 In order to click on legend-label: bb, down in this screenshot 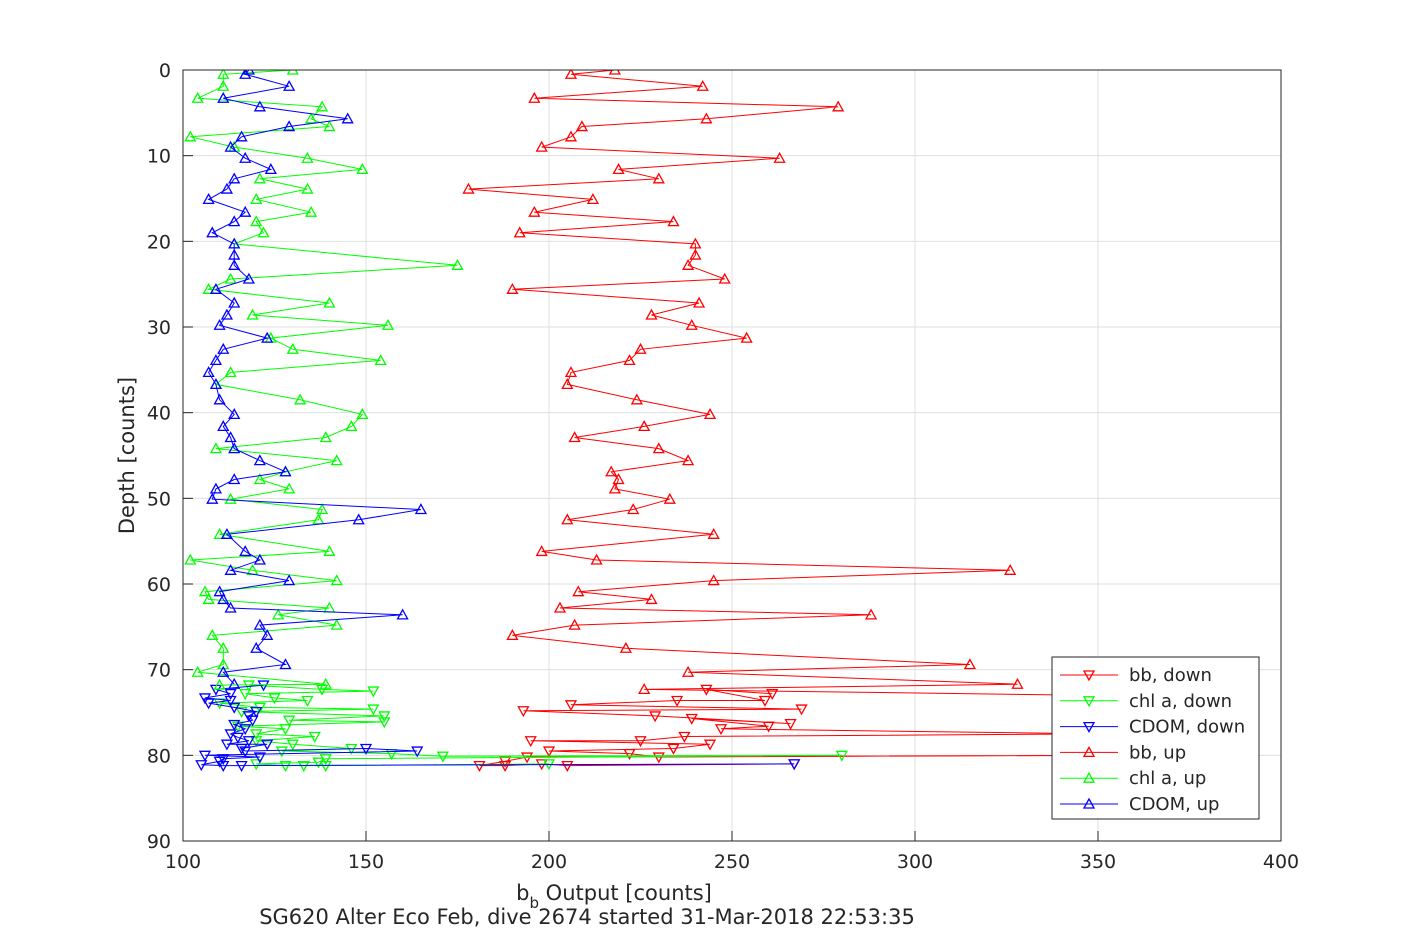, I will do `click(1170, 675)`.